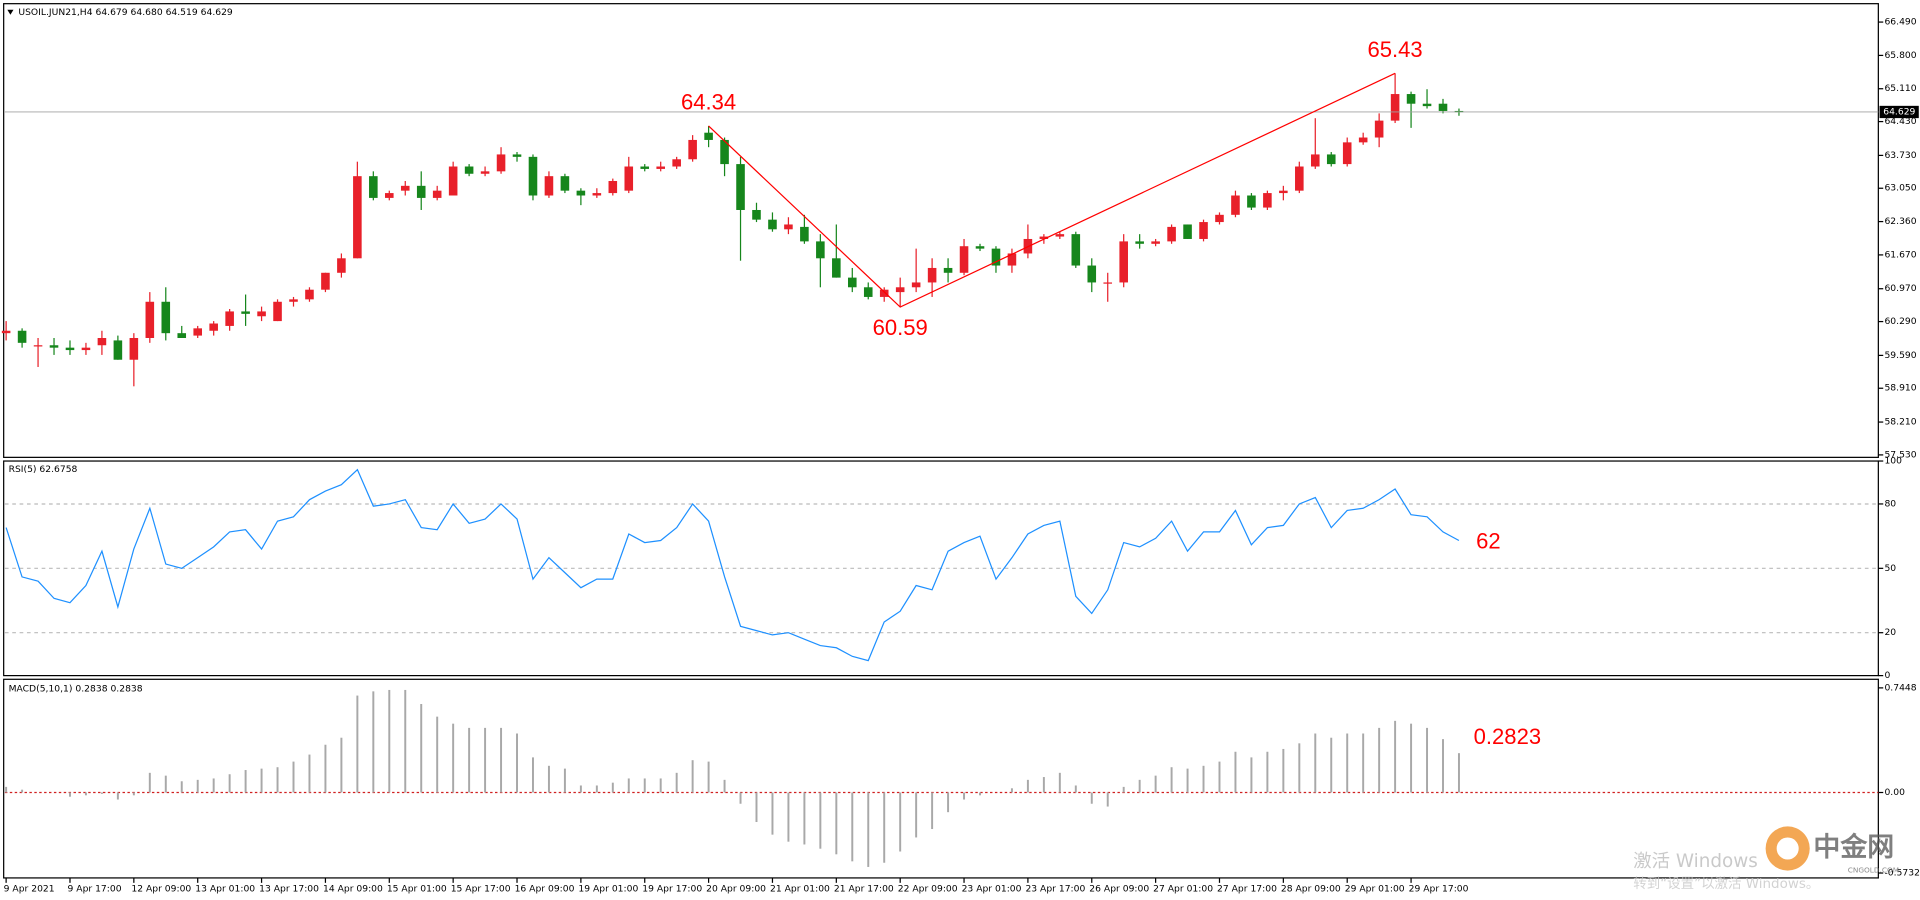  What do you see at coordinates (1900, 321) in the screenshot?
I see `y-tick-label: 60.290` at bounding box center [1900, 321].